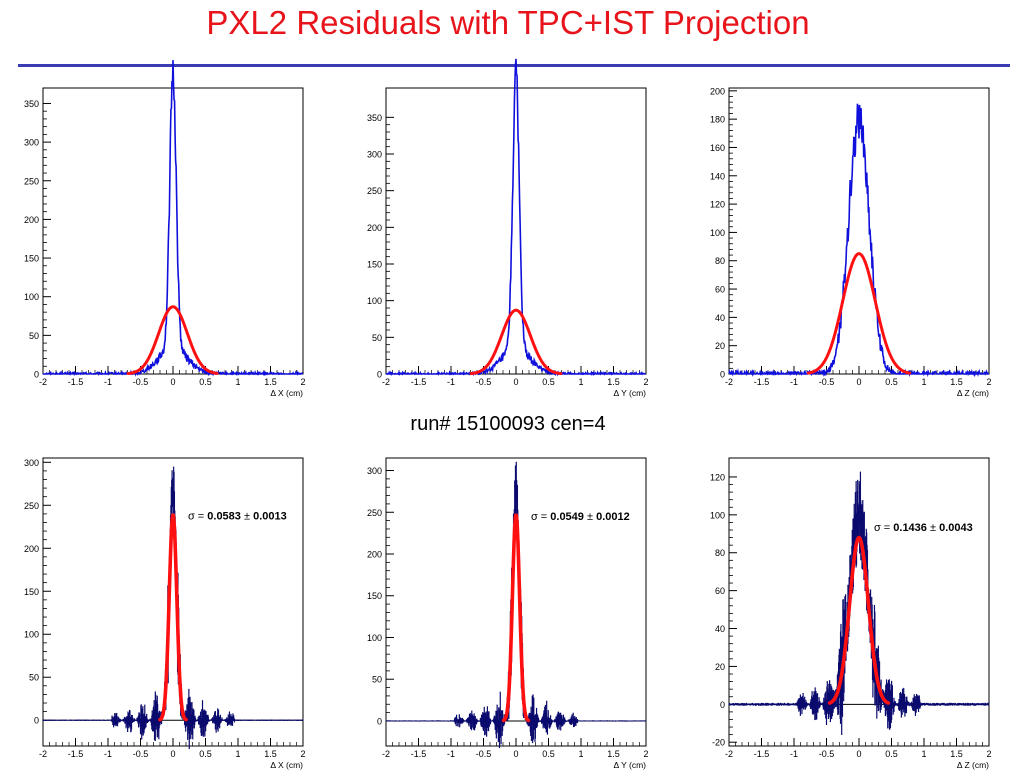  What do you see at coordinates (374, 596) in the screenshot?
I see `y-tick-label: 150` at bounding box center [374, 596].